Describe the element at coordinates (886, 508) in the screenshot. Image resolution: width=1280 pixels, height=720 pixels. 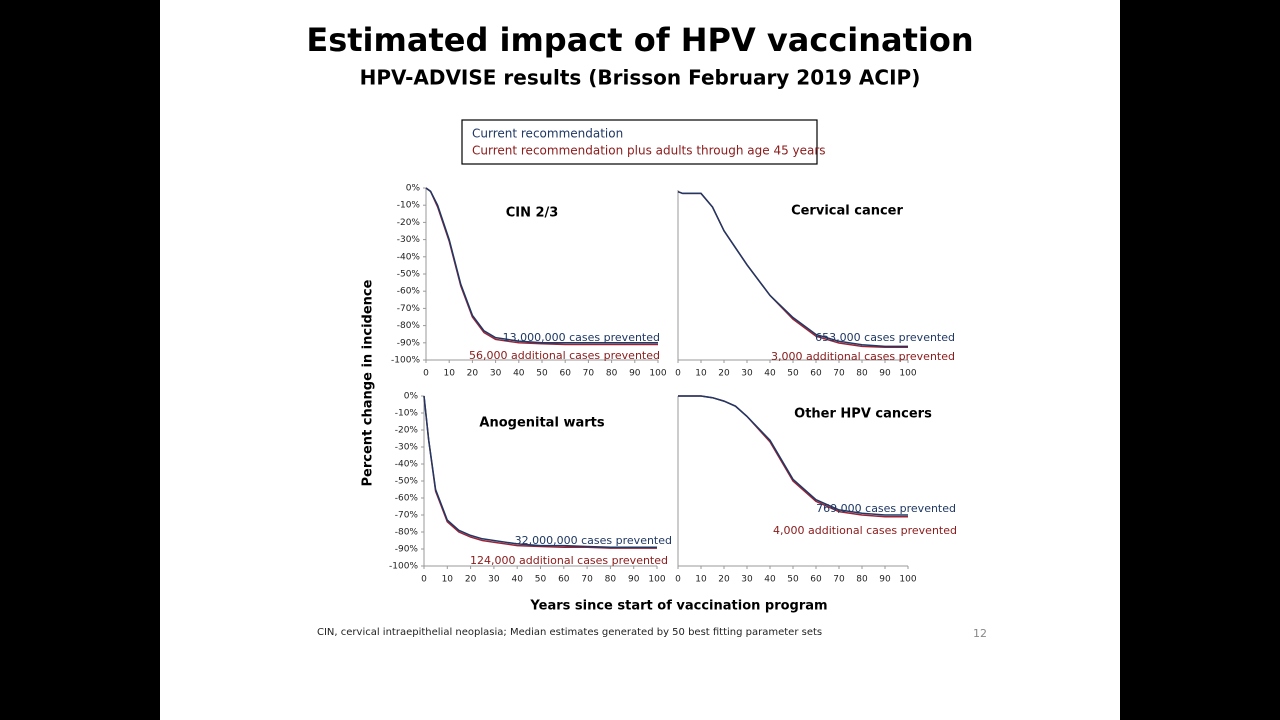
I see `annotation: 769,000 cases prevented` at that location.